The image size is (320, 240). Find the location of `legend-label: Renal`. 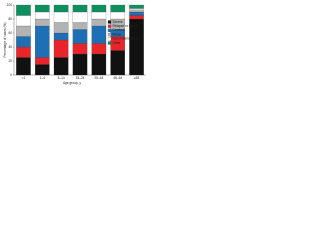

legend-label: Renal is located at coordinates (117, 34).